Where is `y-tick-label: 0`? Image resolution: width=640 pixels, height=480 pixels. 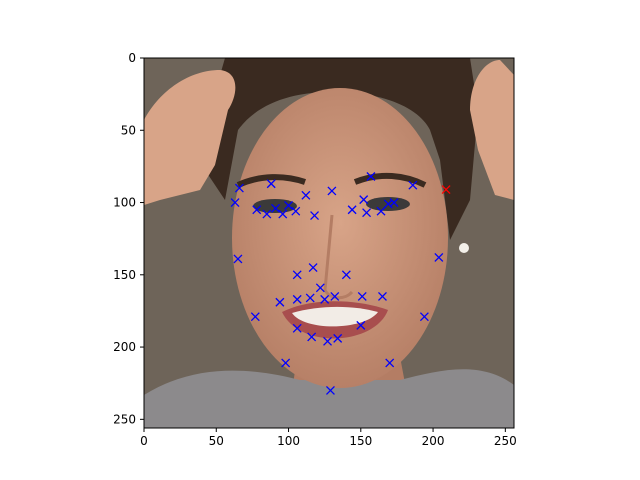 y-tick-label: 0 is located at coordinates (132, 58).